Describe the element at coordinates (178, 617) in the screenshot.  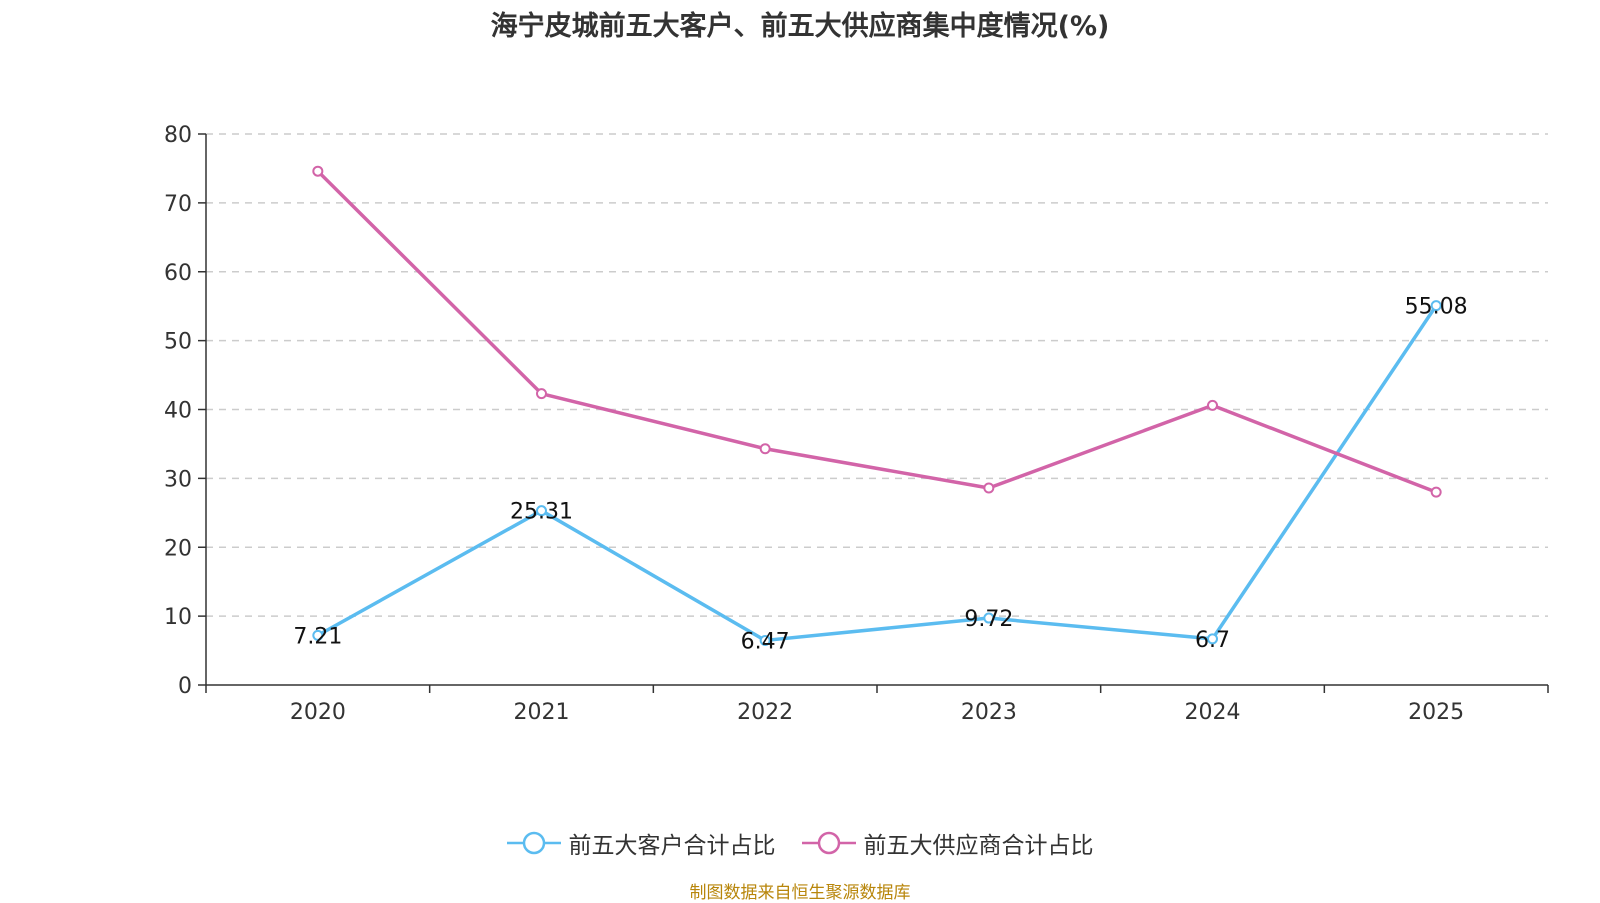
I see `y-tick-label: 10` at that location.